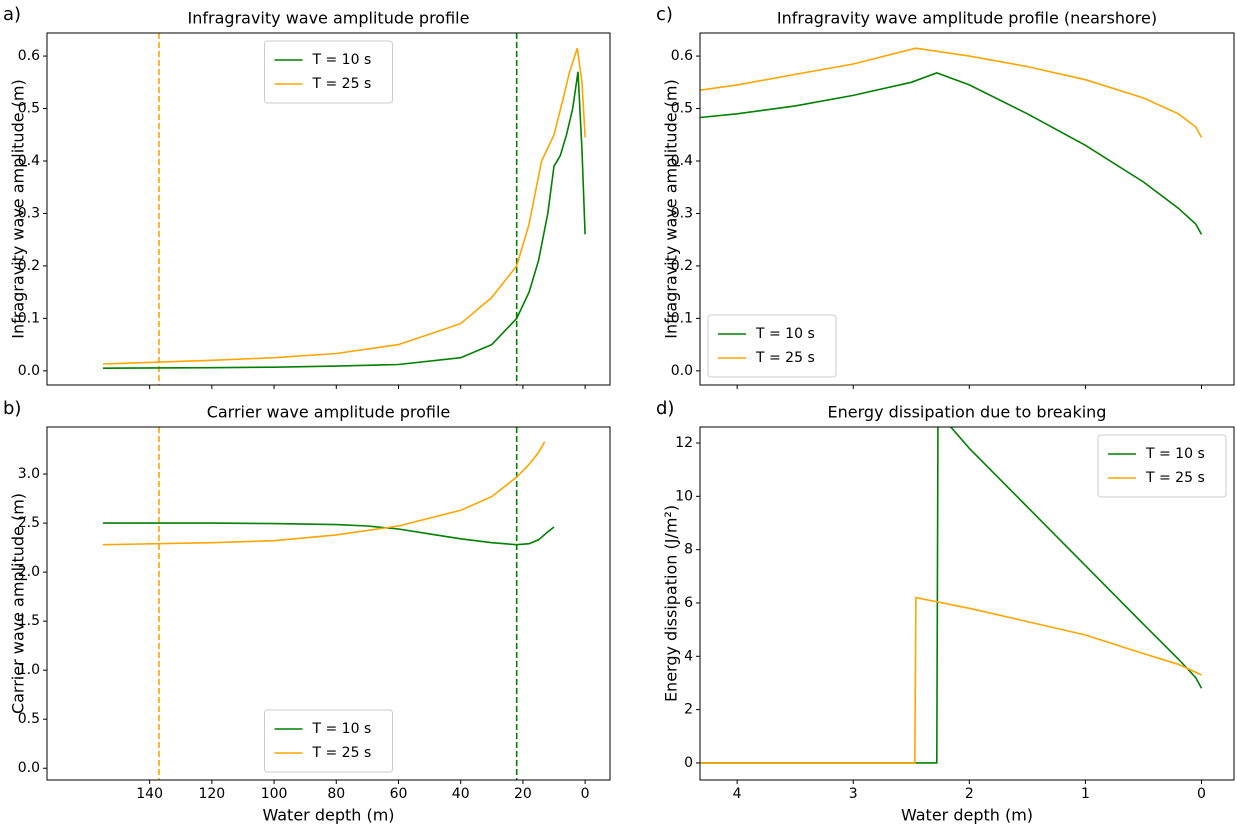 Image resolution: width=1237 pixels, height=831 pixels. What do you see at coordinates (461, 794) in the screenshot?
I see `x-tick-label: 40` at bounding box center [461, 794].